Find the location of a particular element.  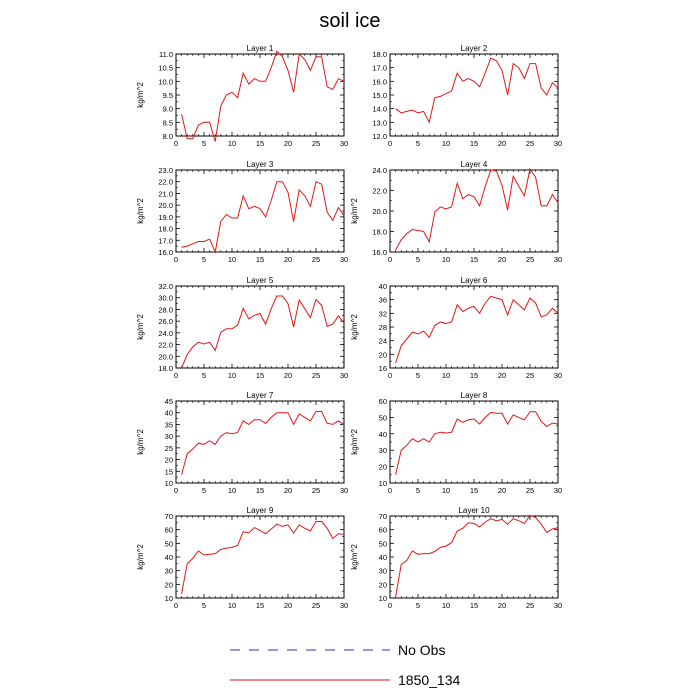

y-tick-label: 17.0 is located at coordinates (165, 240).